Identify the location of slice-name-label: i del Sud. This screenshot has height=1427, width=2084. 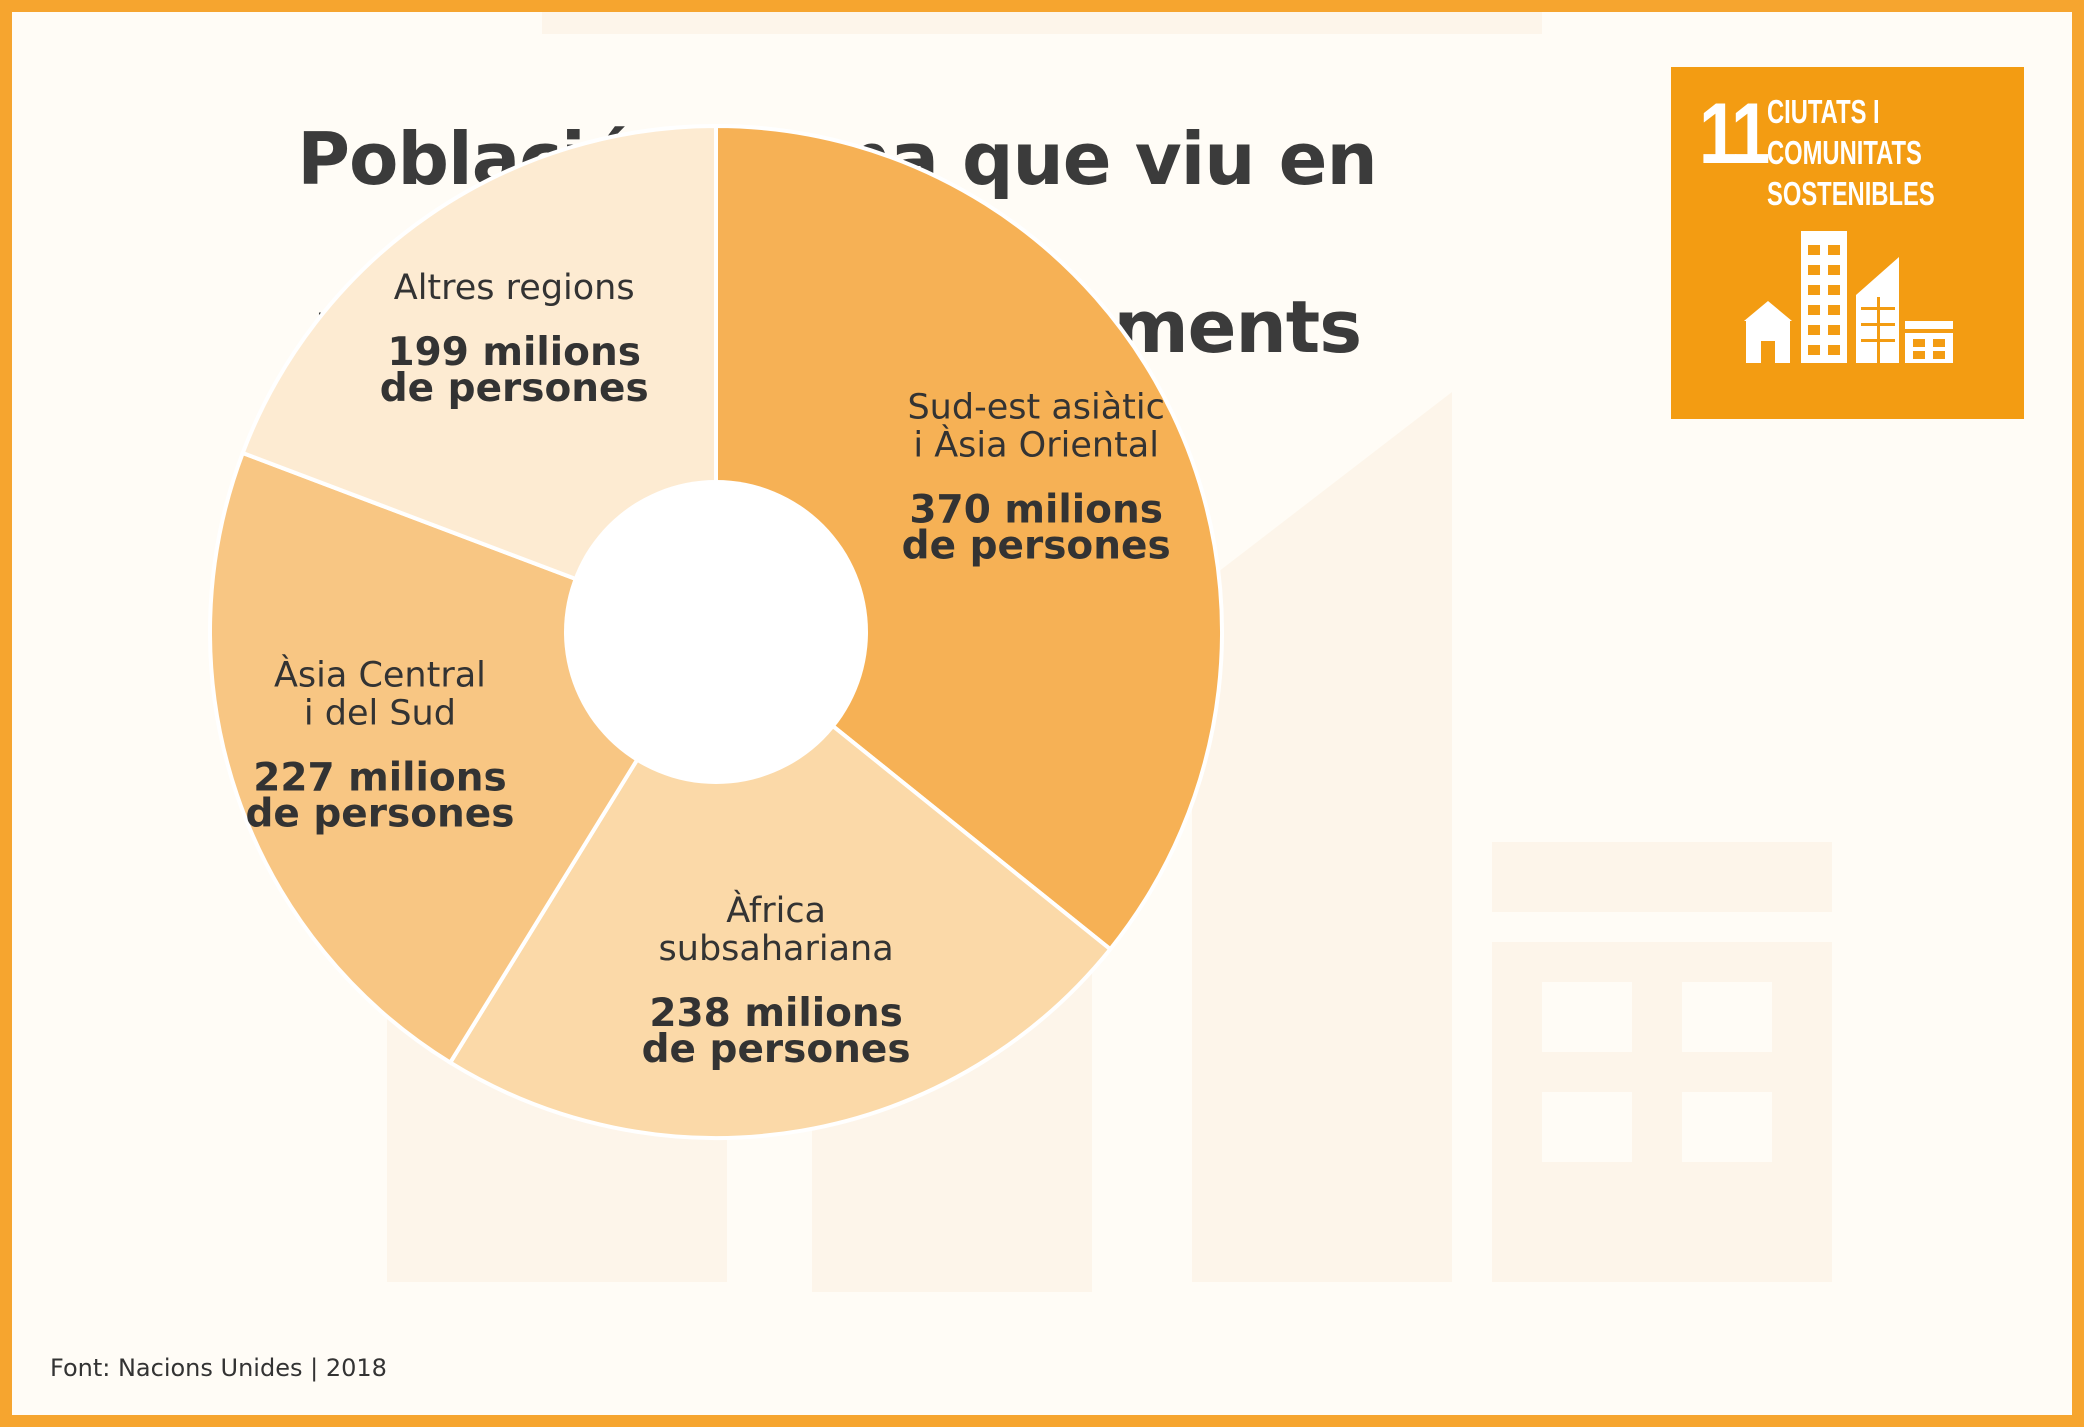
(380, 713).